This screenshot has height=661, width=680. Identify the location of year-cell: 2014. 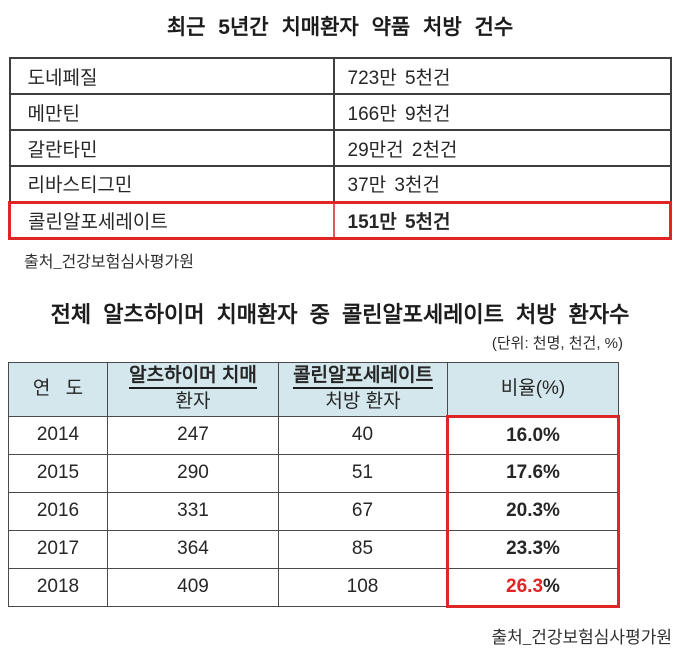
(58, 435).